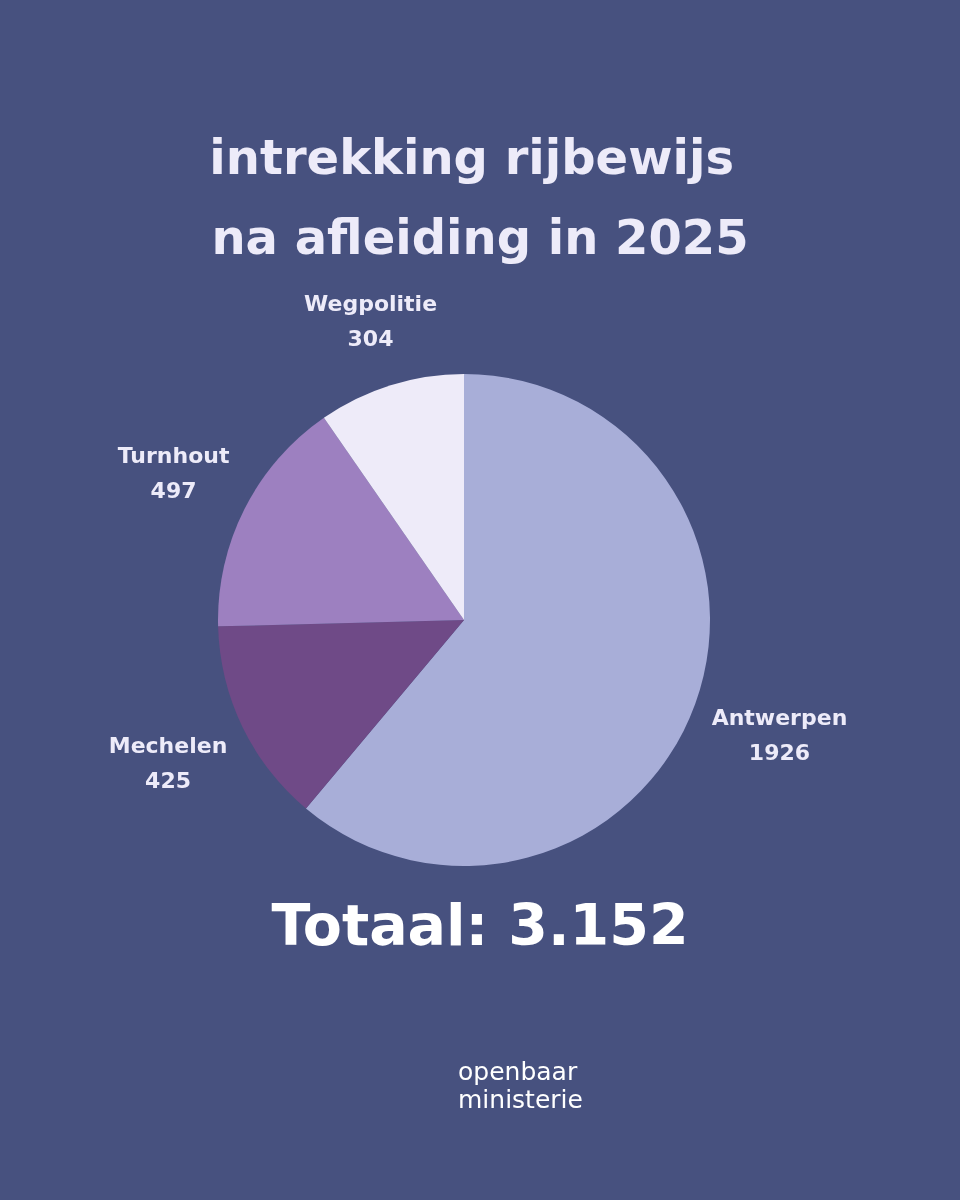  I want to click on text: openbaar ministerie, so click(522, 1085).